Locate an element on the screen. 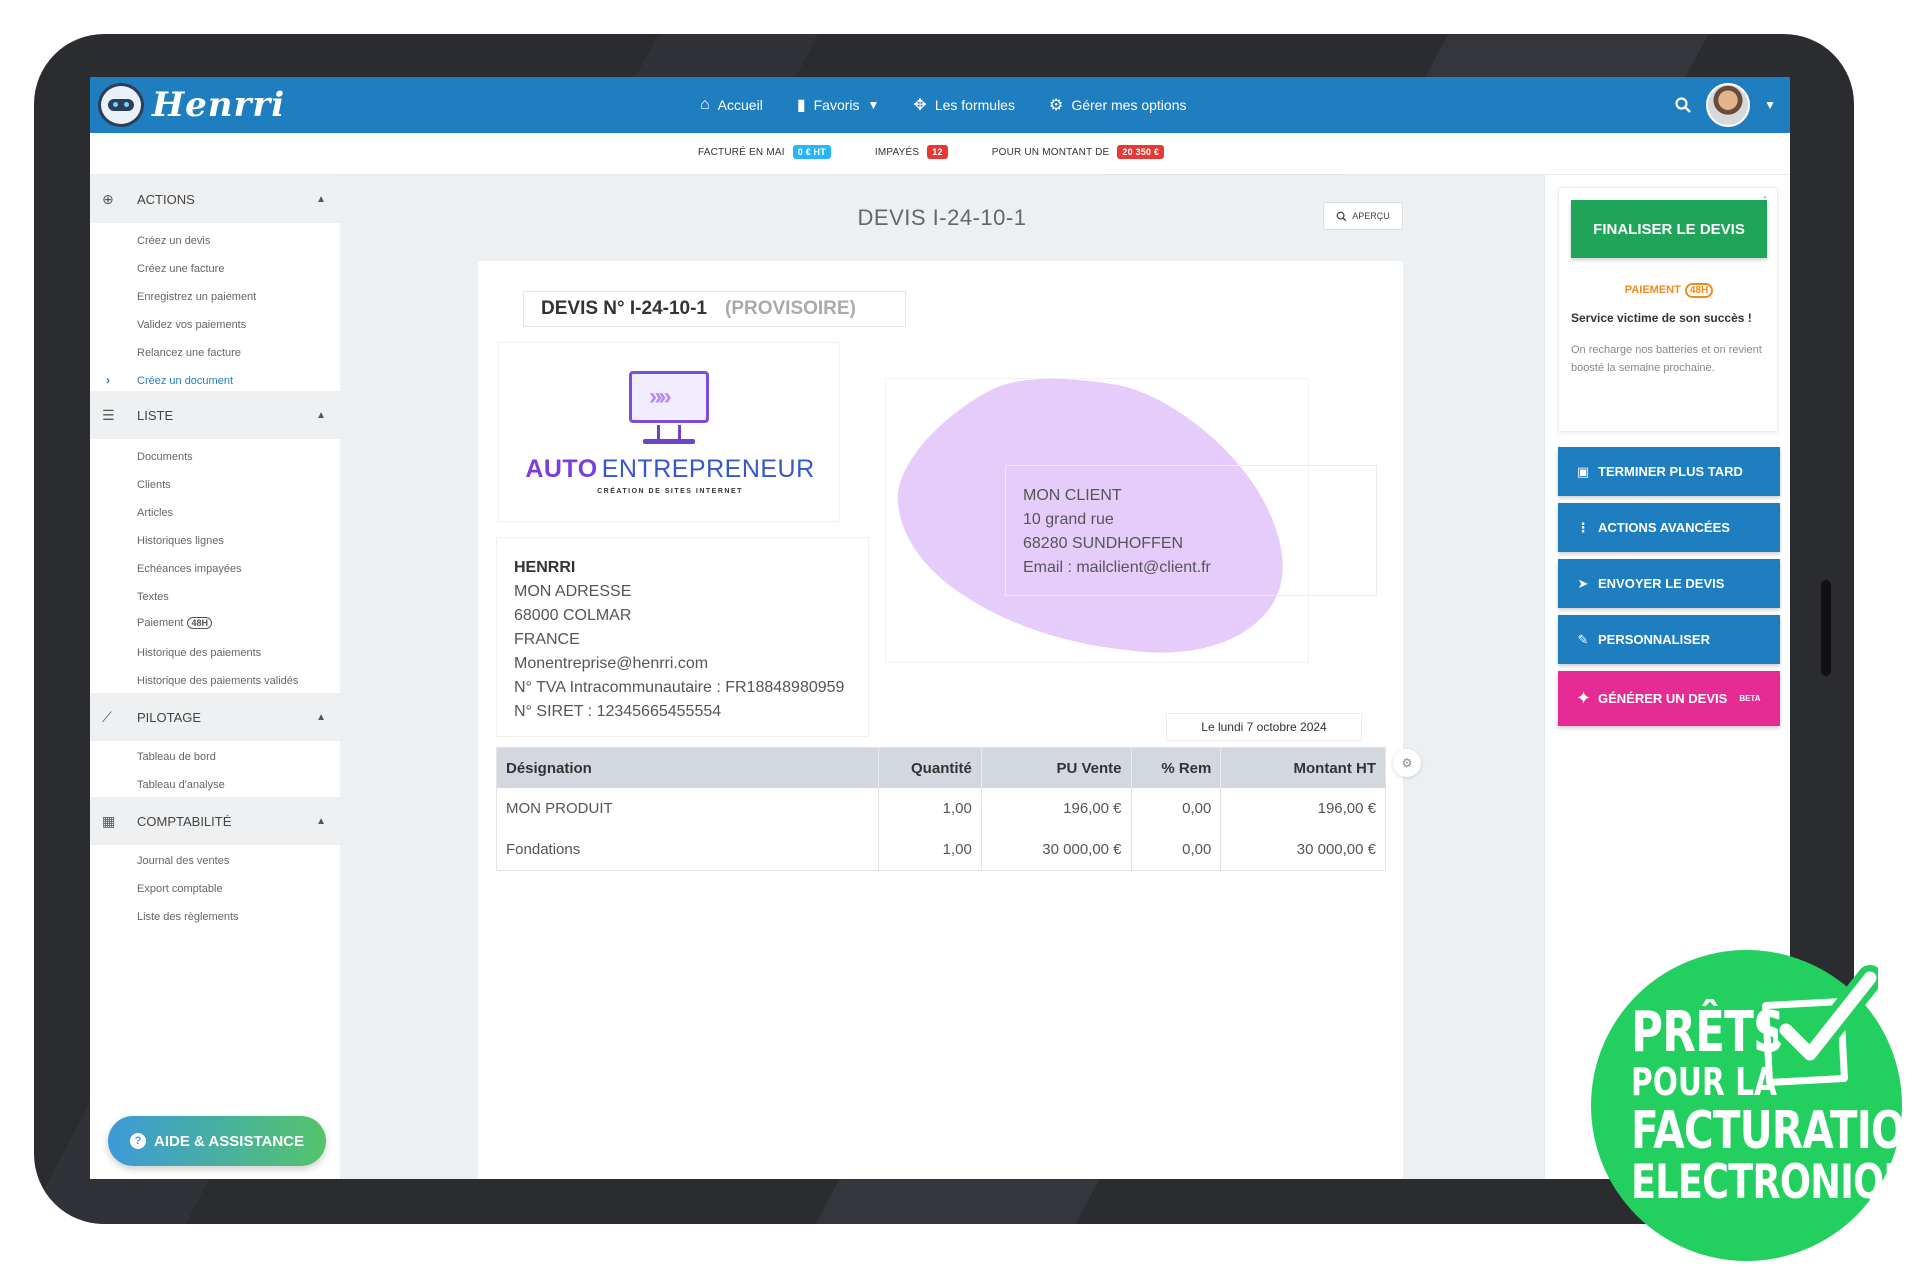 The width and height of the screenshot is (1920, 1276). generate-quote-ai-button: ✦ GÉNÉRER UN DEVIS BETA is located at coordinates (1669, 698).